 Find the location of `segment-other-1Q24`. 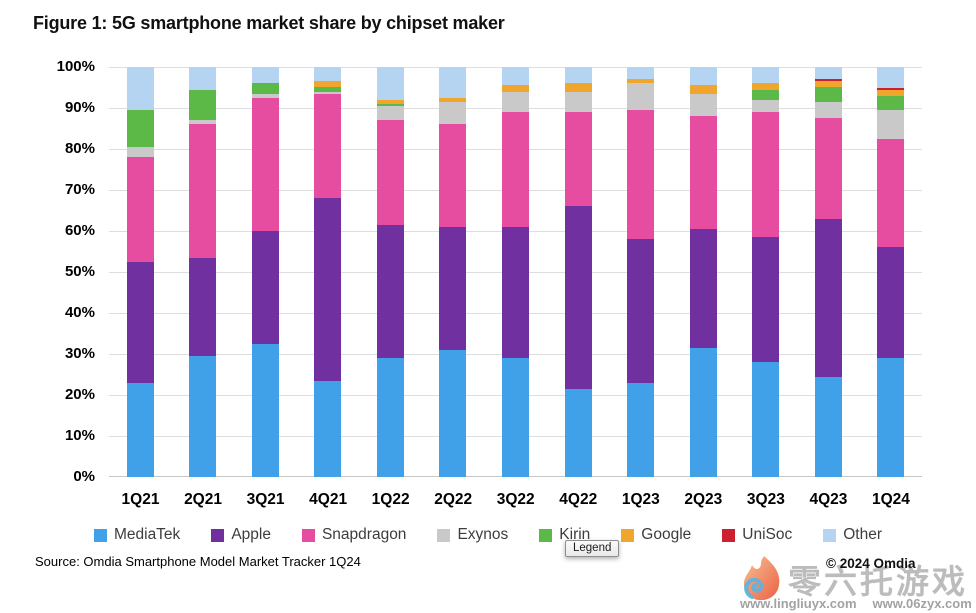

segment-other-1Q24 is located at coordinates (891, 77).